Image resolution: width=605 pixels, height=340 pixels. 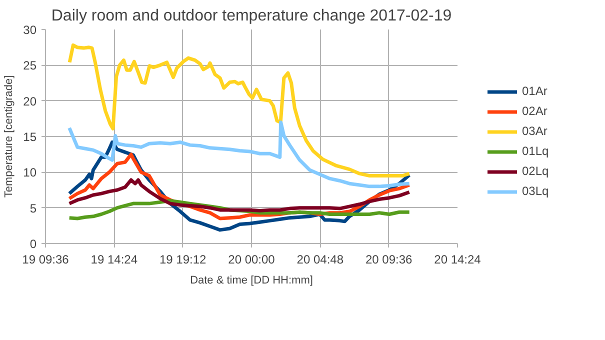 I want to click on legend-label: 02Ar, so click(x=535, y=111).